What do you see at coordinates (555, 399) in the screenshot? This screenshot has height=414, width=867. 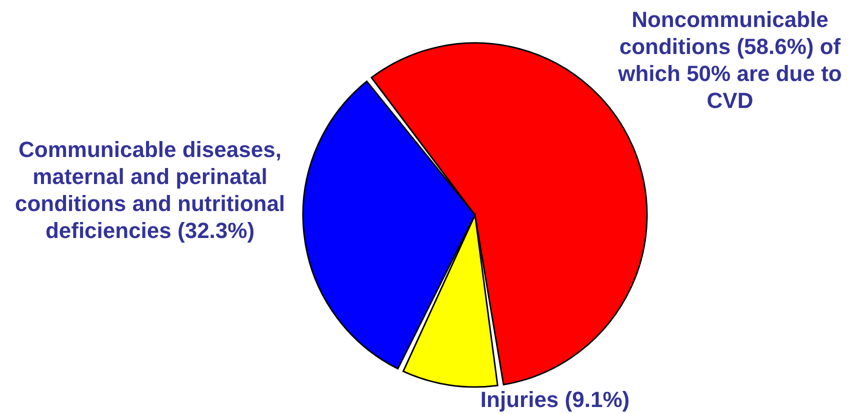 I see `slice-label: Injuries (9.1%)` at bounding box center [555, 399].